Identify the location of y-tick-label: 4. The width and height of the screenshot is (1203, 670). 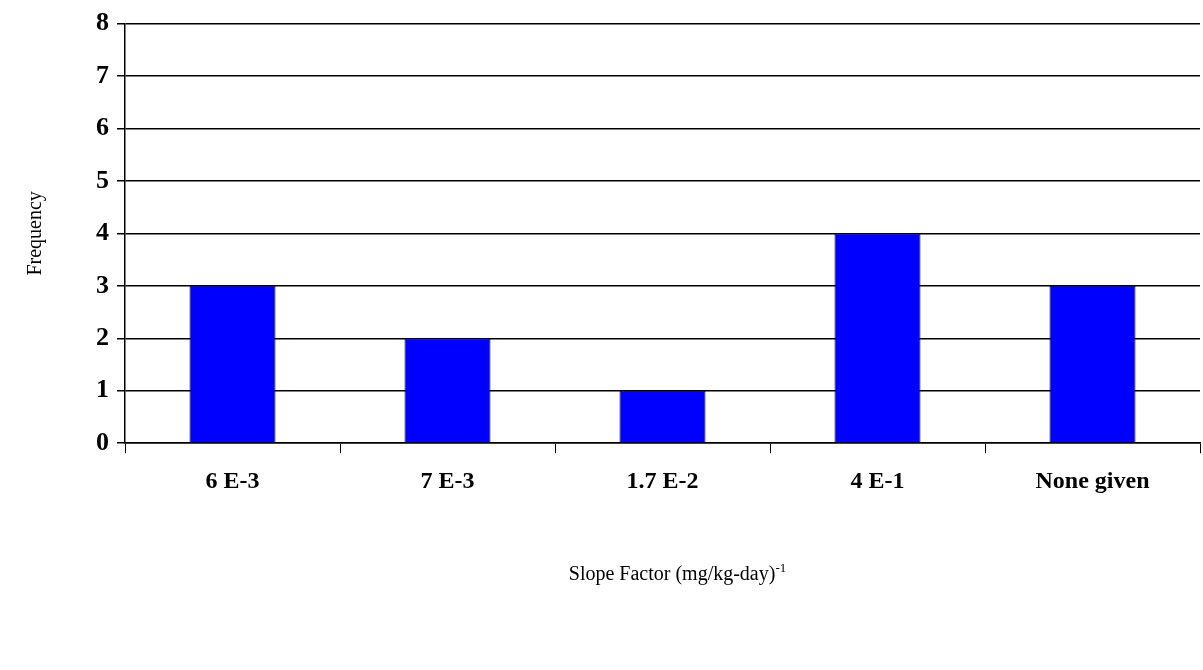
(102, 232).